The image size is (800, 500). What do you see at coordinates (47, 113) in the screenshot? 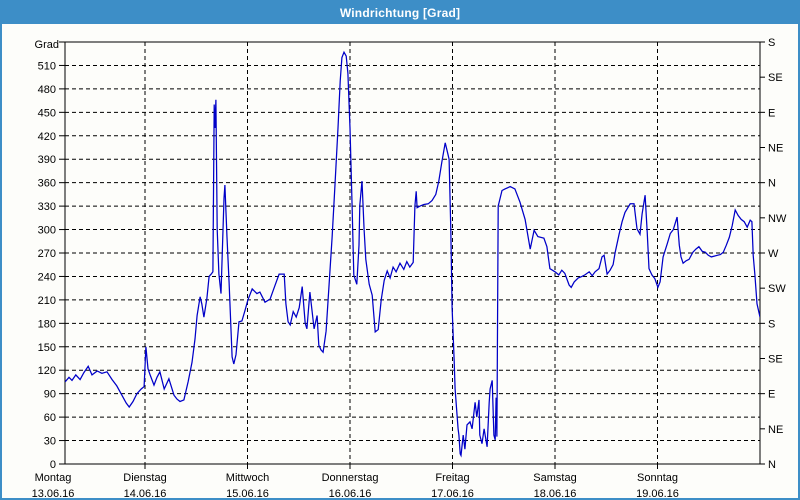
I see `y-axis-tick-label: 450` at bounding box center [47, 113].